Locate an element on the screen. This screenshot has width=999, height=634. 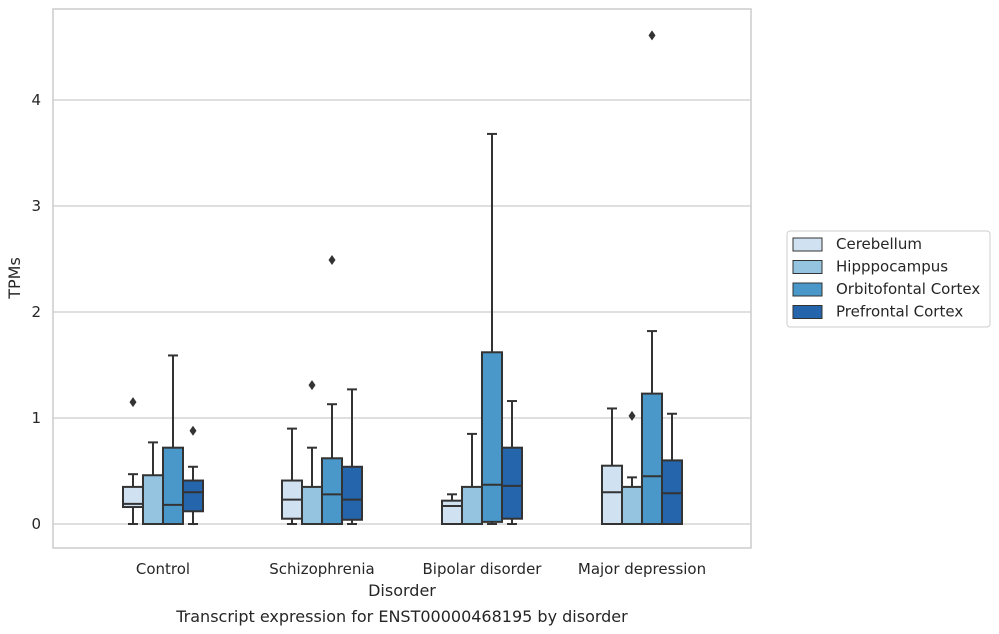
y-tick-label: 4 is located at coordinates (36, 100).